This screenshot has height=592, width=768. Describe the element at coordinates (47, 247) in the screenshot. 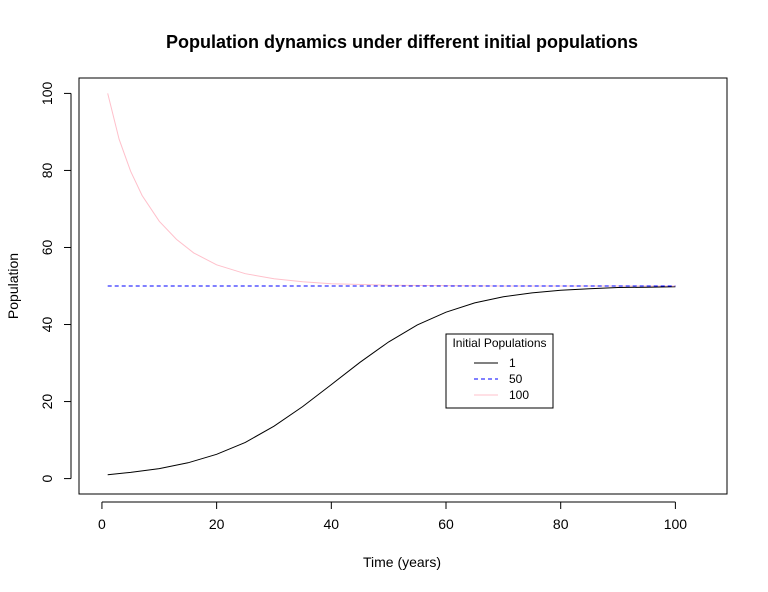

I see `y-tick-label: 60` at that location.